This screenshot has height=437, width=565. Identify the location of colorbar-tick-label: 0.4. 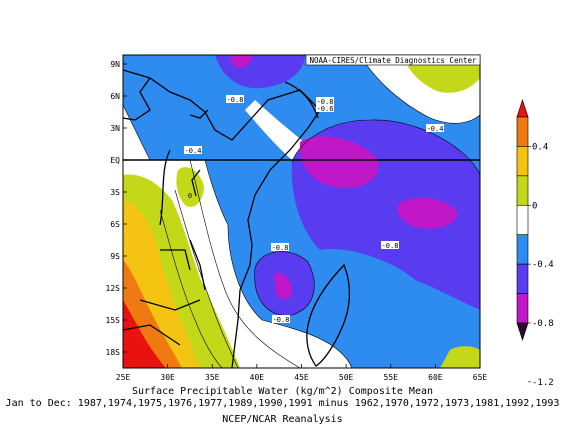
(540, 147).